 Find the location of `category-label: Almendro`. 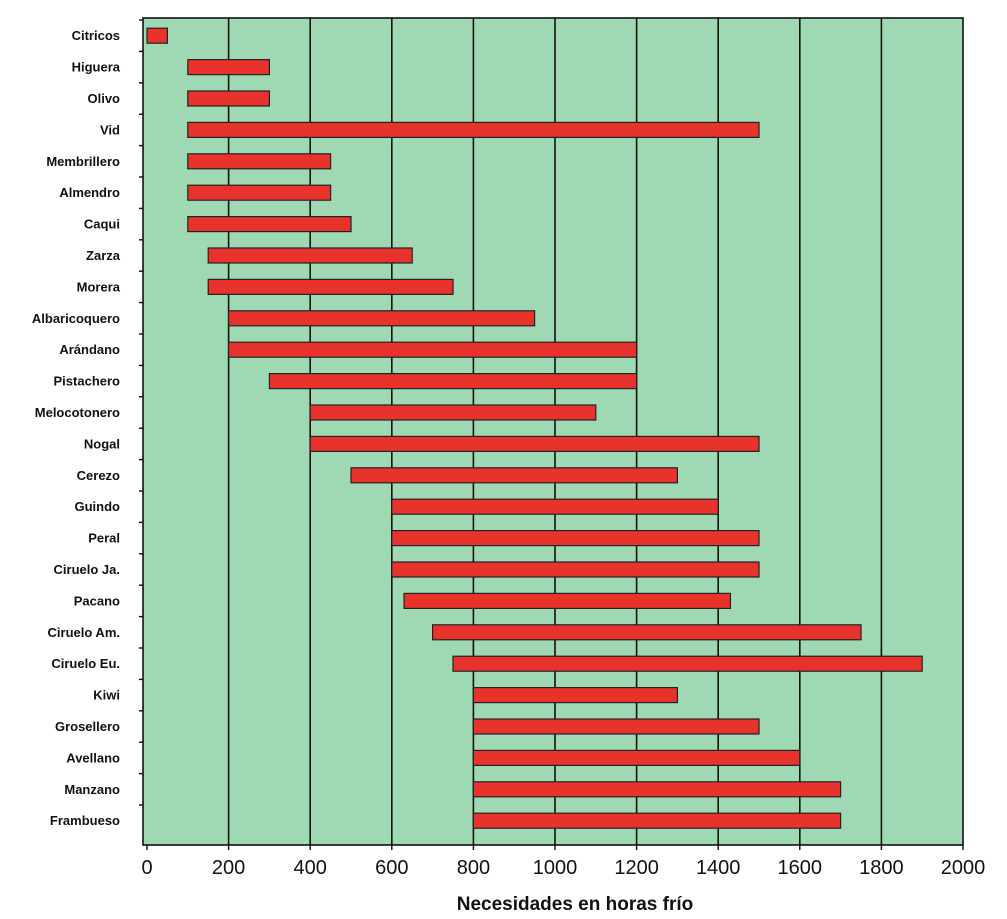

category-label: Almendro is located at coordinates (89, 192).